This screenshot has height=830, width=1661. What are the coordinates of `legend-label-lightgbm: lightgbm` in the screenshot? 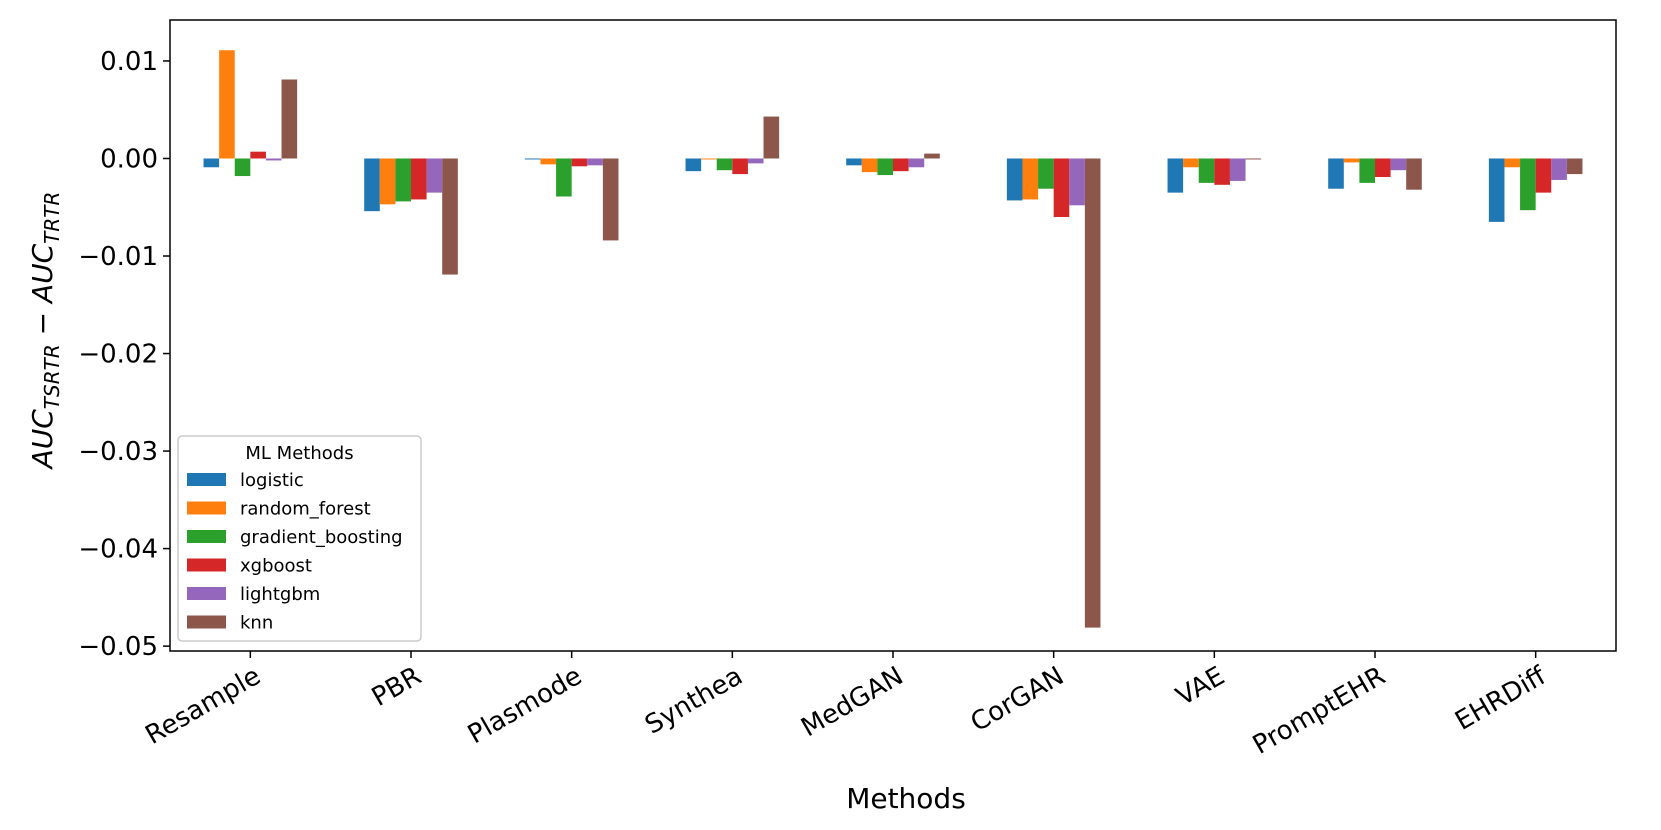 It's located at (280, 594).